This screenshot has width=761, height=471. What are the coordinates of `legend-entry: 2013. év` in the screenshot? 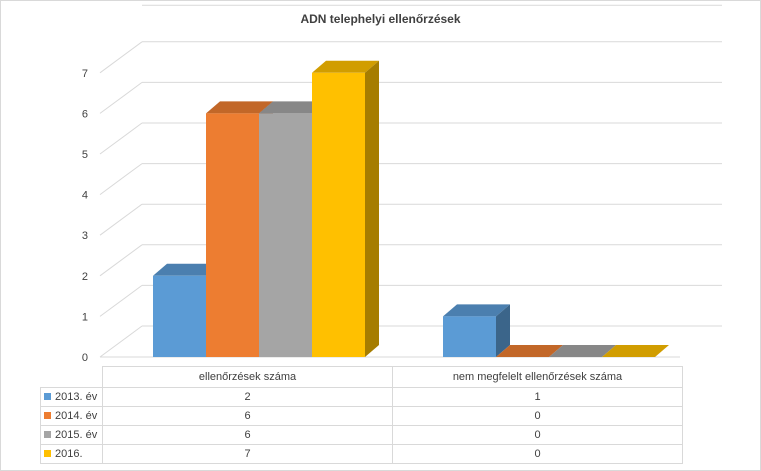 It's located at (71, 397).